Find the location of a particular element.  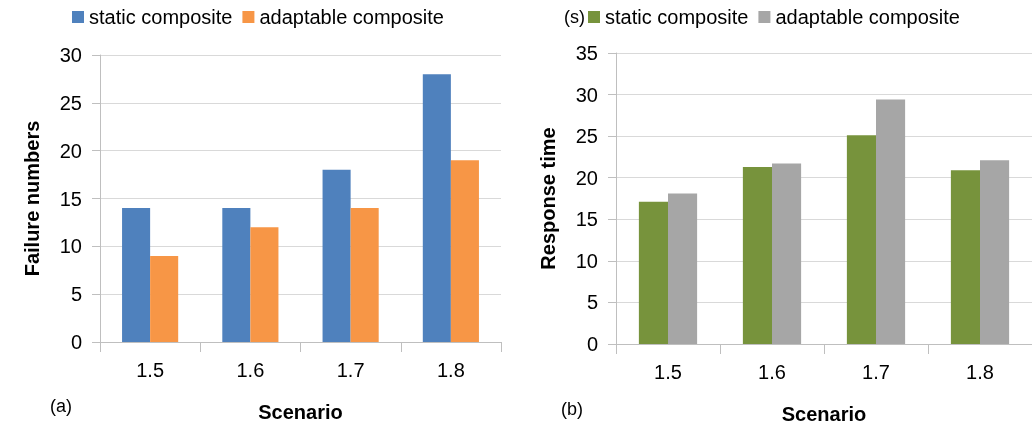

text: (s) is located at coordinates (574, 17).